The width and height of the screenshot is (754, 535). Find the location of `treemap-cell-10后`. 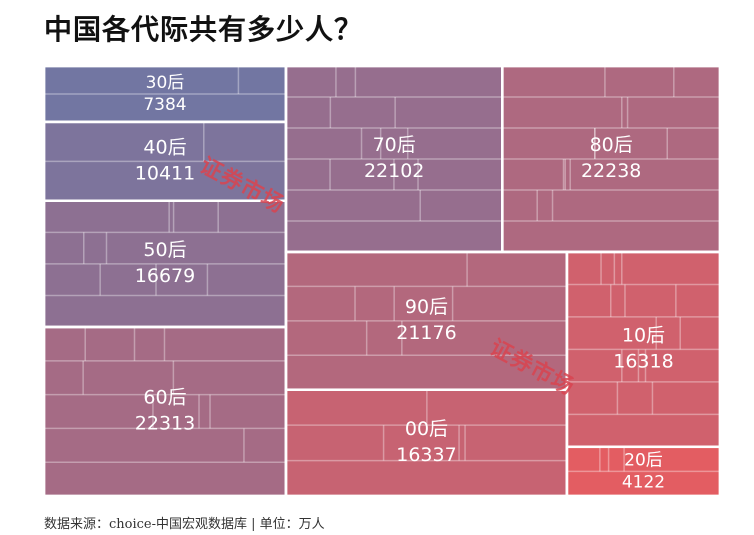

treemap-cell-10后 is located at coordinates (643, 349).